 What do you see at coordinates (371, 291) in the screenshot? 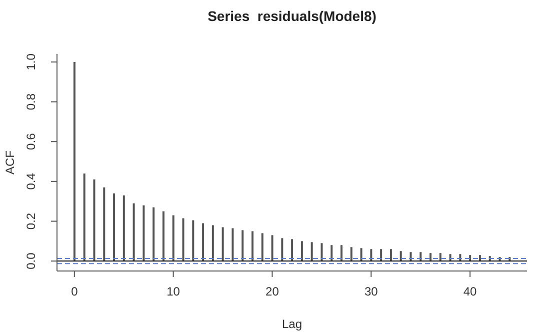
I see `x-tick-label: 30` at bounding box center [371, 291].